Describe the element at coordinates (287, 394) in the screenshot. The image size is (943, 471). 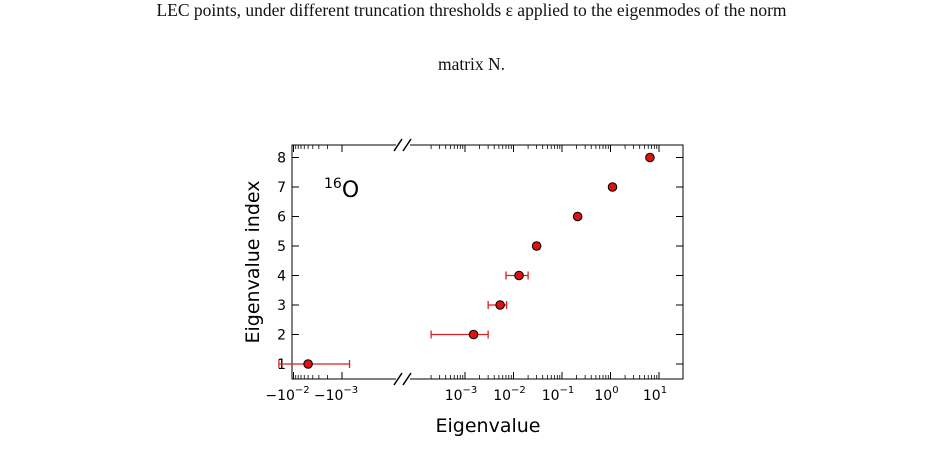
I see `x-tick-label: −10−2` at that location.